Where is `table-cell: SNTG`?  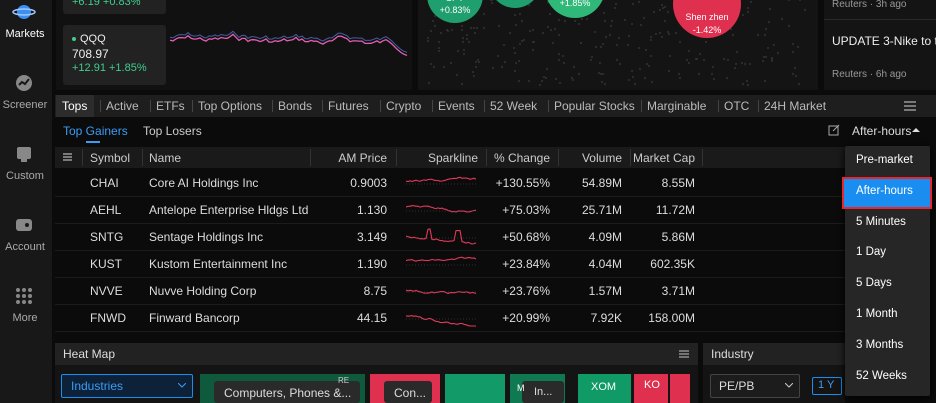 table-cell: SNTG is located at coordinates (107, 237).